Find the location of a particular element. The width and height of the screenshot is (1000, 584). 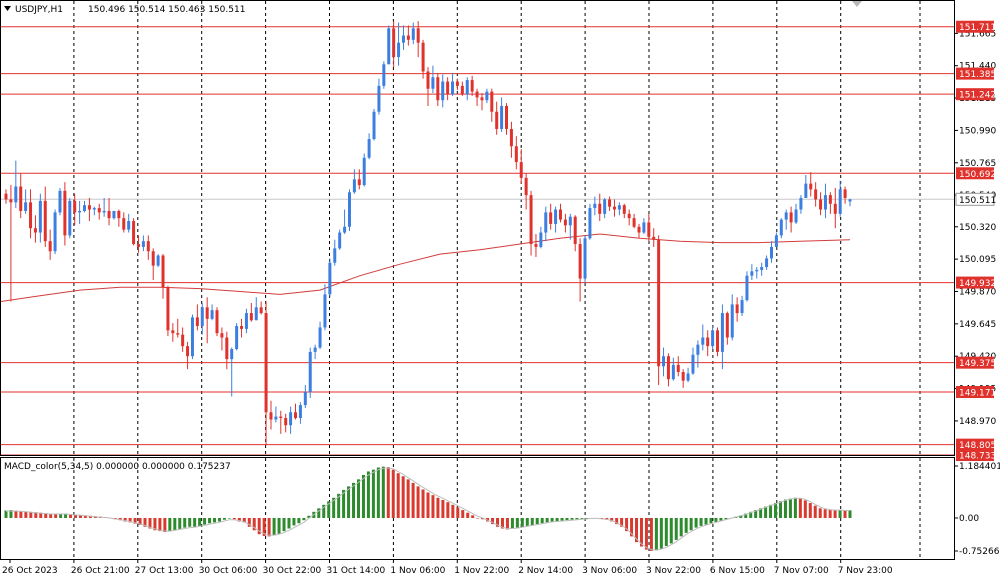

symbol-label: USDJPY,H1 is located at coordinates (39, 10).